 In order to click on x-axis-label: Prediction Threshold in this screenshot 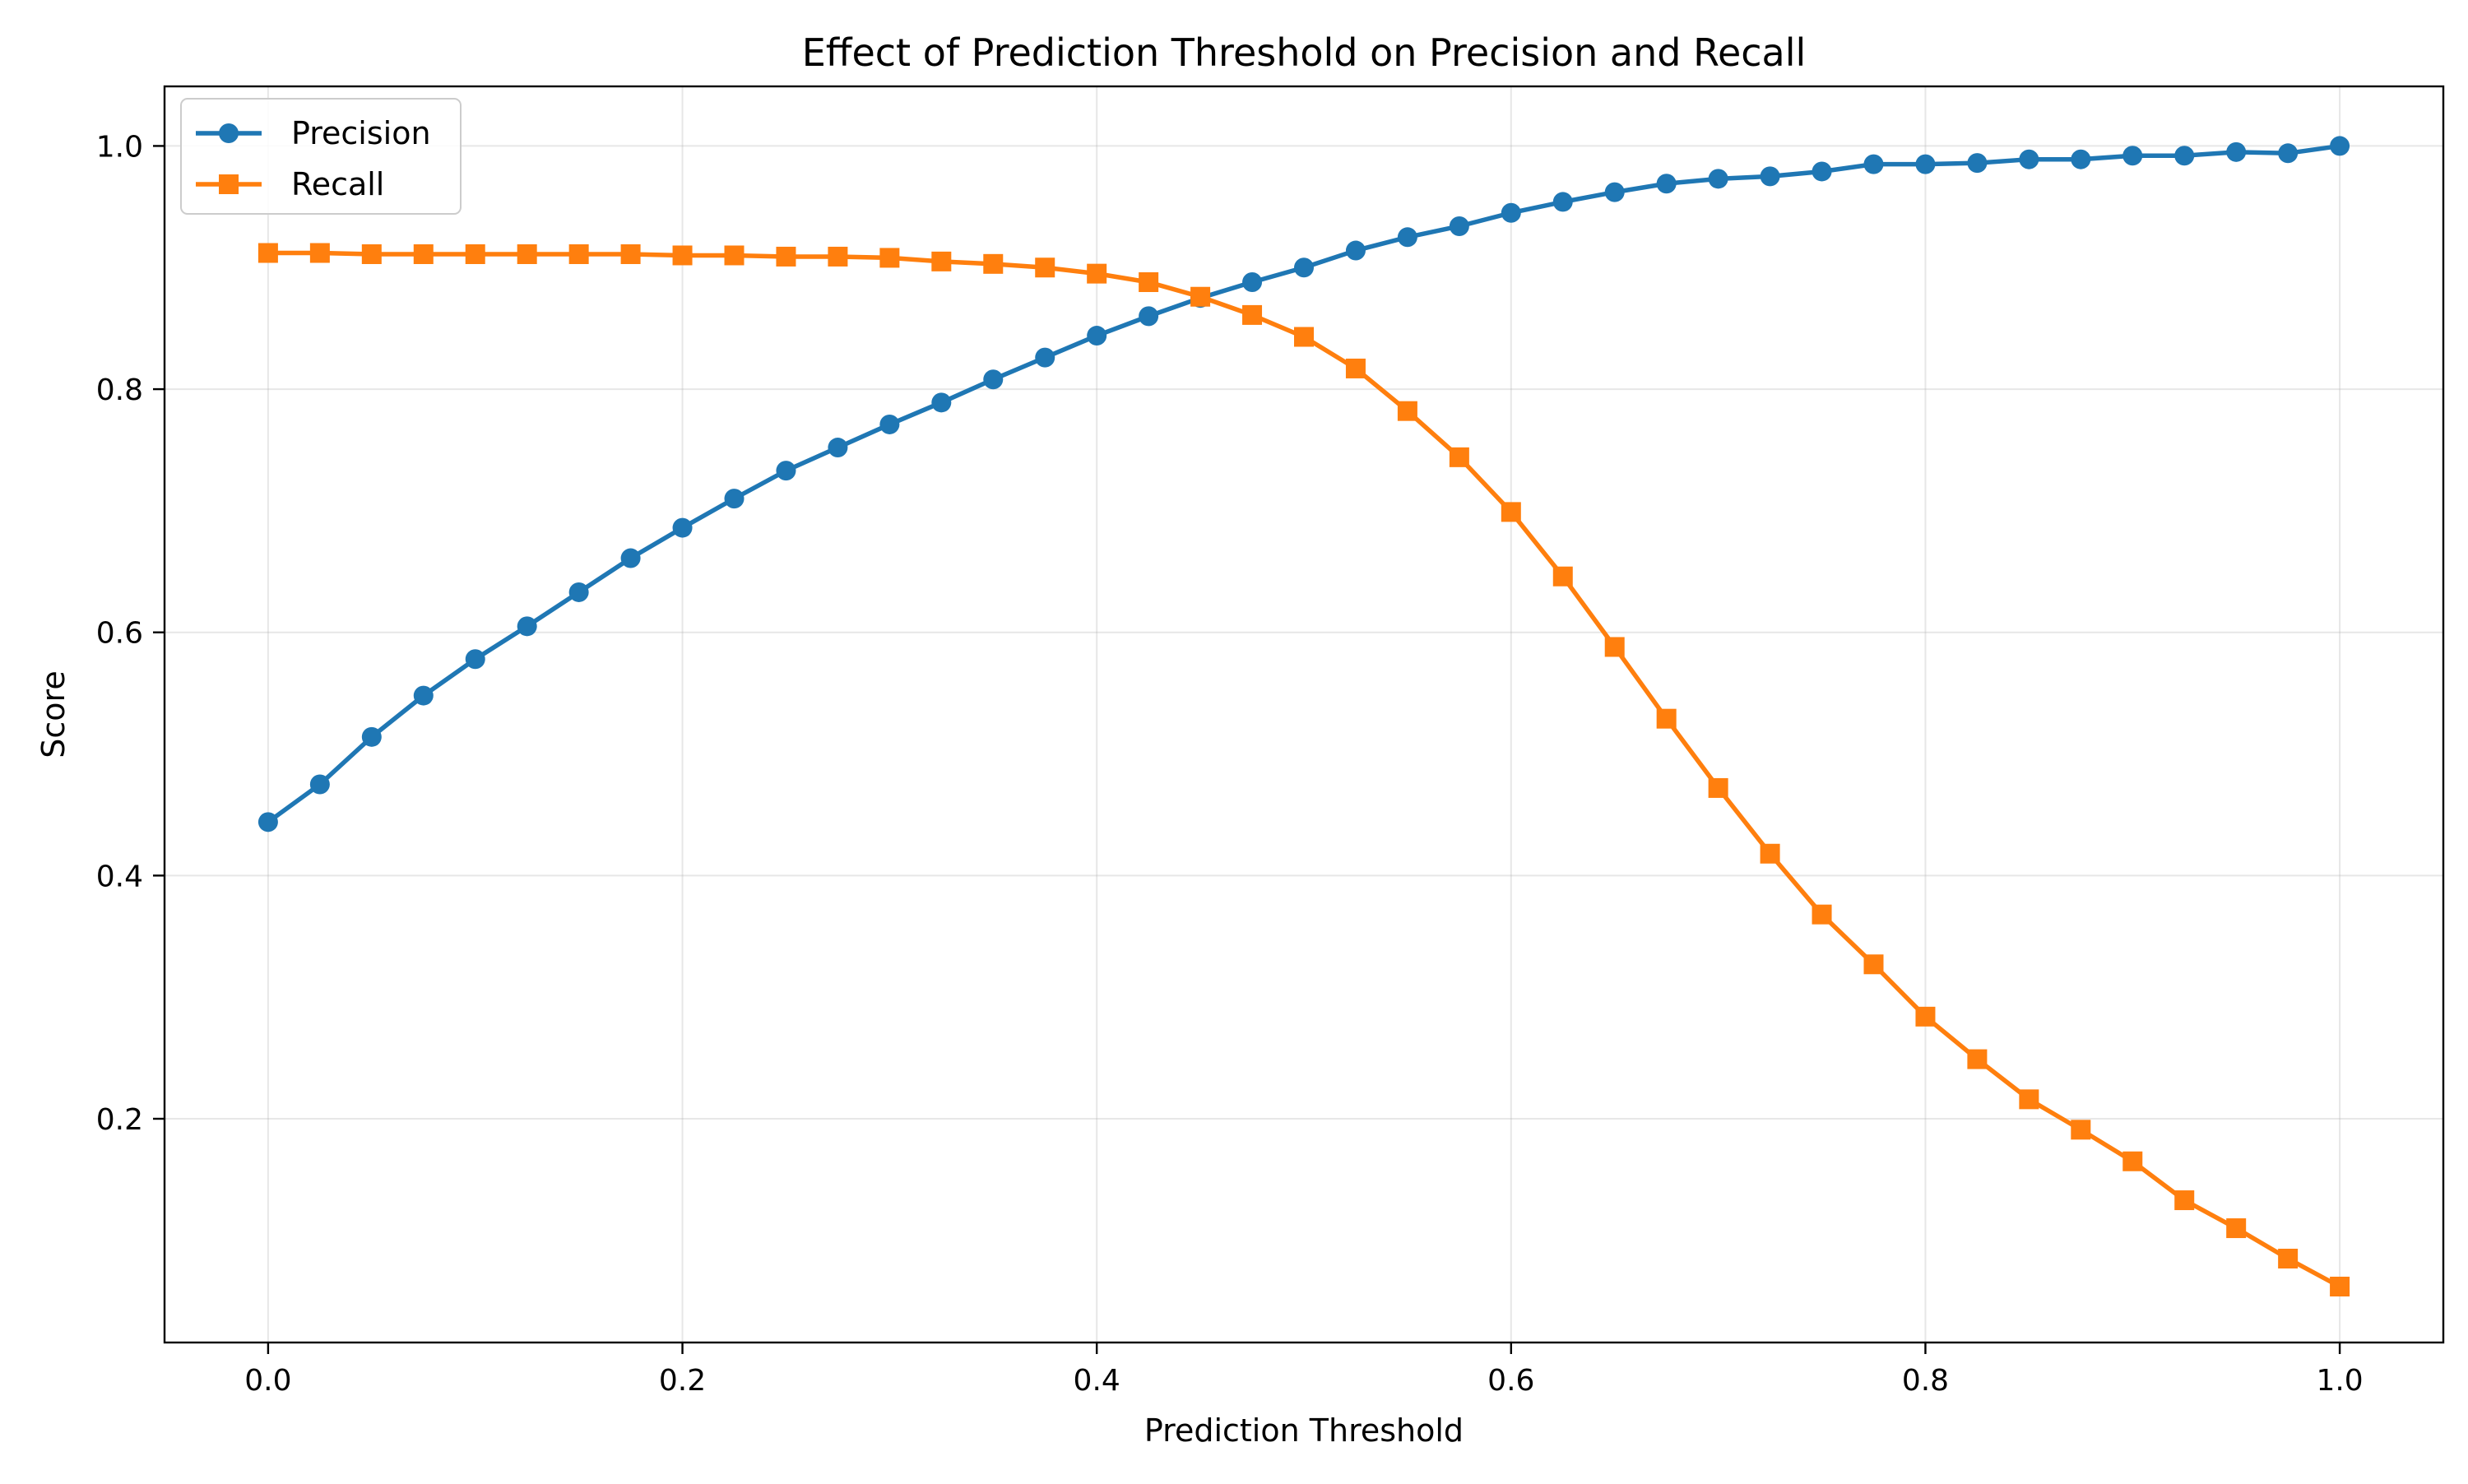, I will do `click(1304, 1430)`.